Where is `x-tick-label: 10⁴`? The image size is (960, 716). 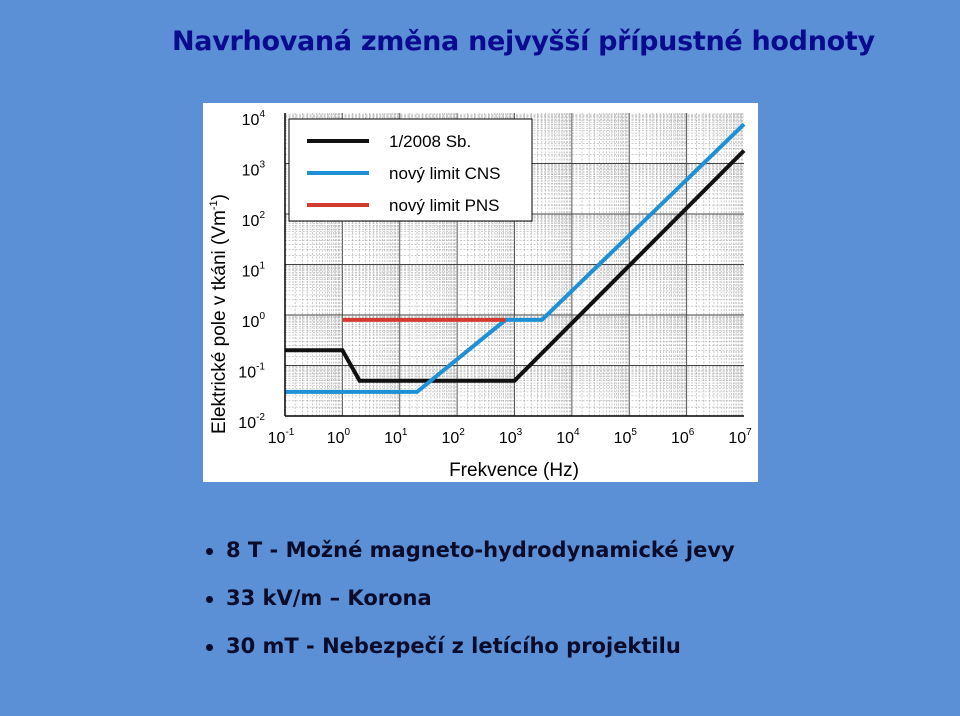
x-tick-label: 10⁴ is located at coordinates (568, 437).